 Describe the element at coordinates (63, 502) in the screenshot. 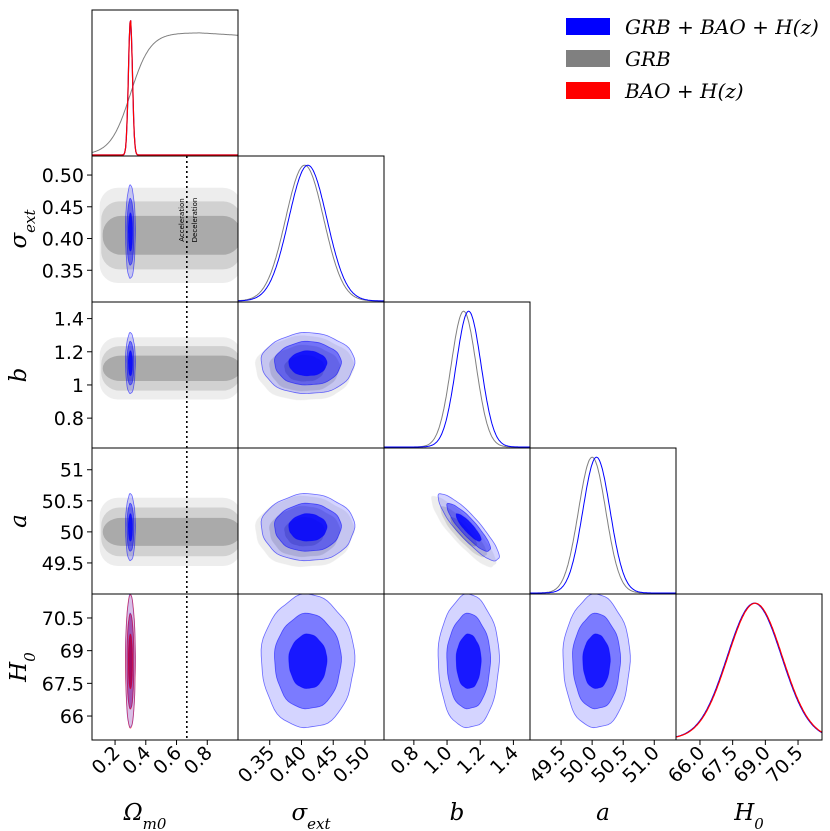

I see `ytick-label-a-2: 50.5` at that location.